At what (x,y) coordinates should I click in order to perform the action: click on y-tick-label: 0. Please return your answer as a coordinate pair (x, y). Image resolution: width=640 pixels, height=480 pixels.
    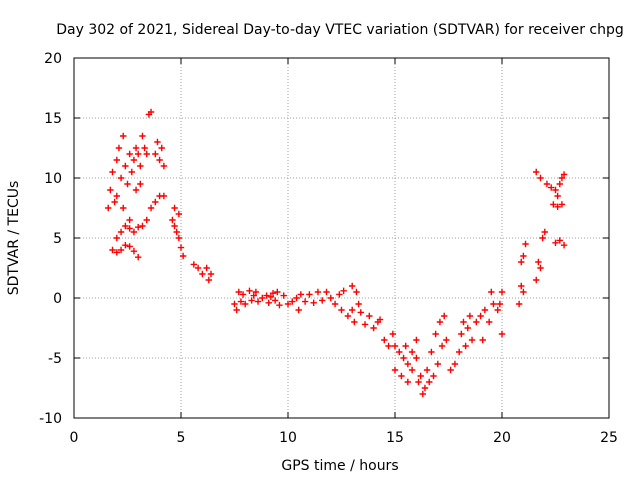
    Looking at the image, I should click on (57, 299).